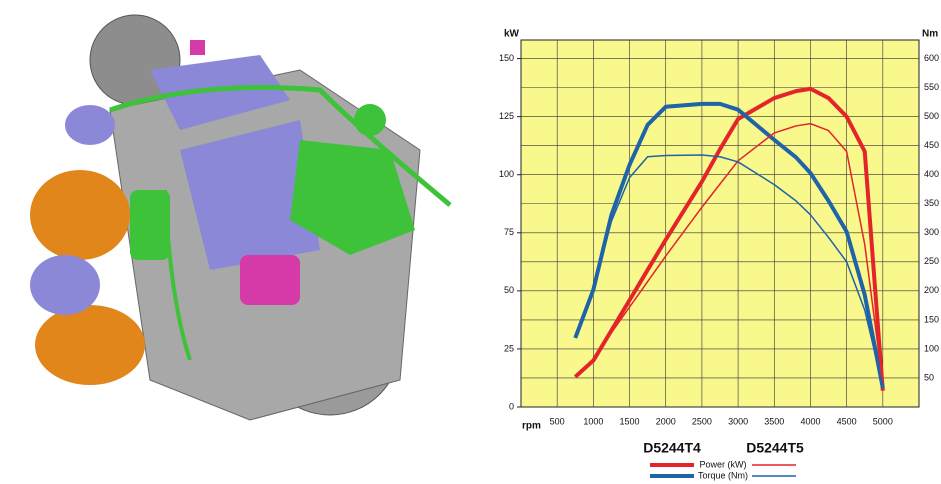 This screenshot has width=941, height=484. What do you see at coordinates (931, 174) in the screenshot?
I see `y2-tick-label: 400` at bounding box center [931, 174].